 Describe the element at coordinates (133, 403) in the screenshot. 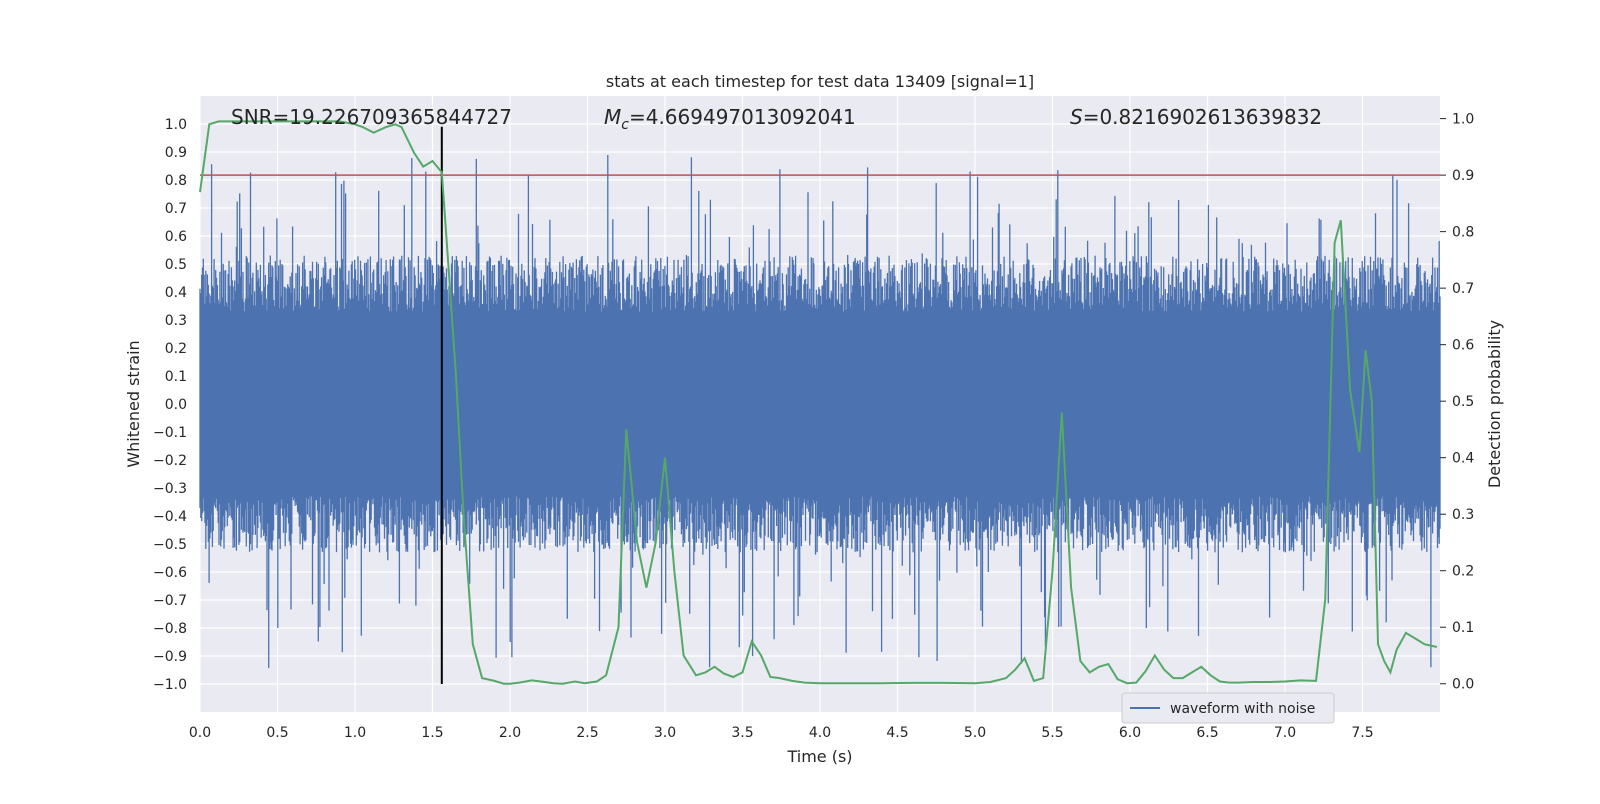

I see `y-left-axis-label: Whitened strain` at that location.